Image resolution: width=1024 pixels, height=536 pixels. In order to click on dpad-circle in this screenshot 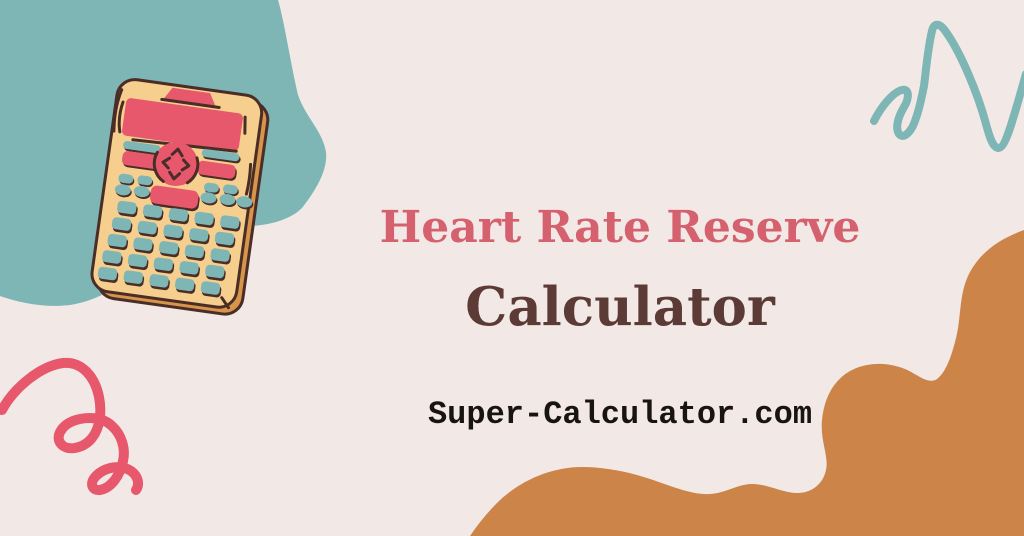, I will do `click(175, 163)`.